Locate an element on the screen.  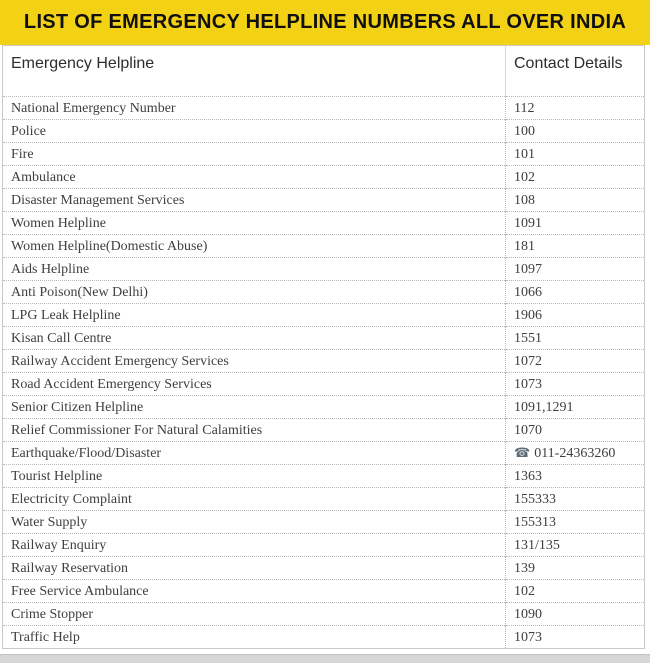
table-row: Ambulance 102 is located at coordinates (323, 177).